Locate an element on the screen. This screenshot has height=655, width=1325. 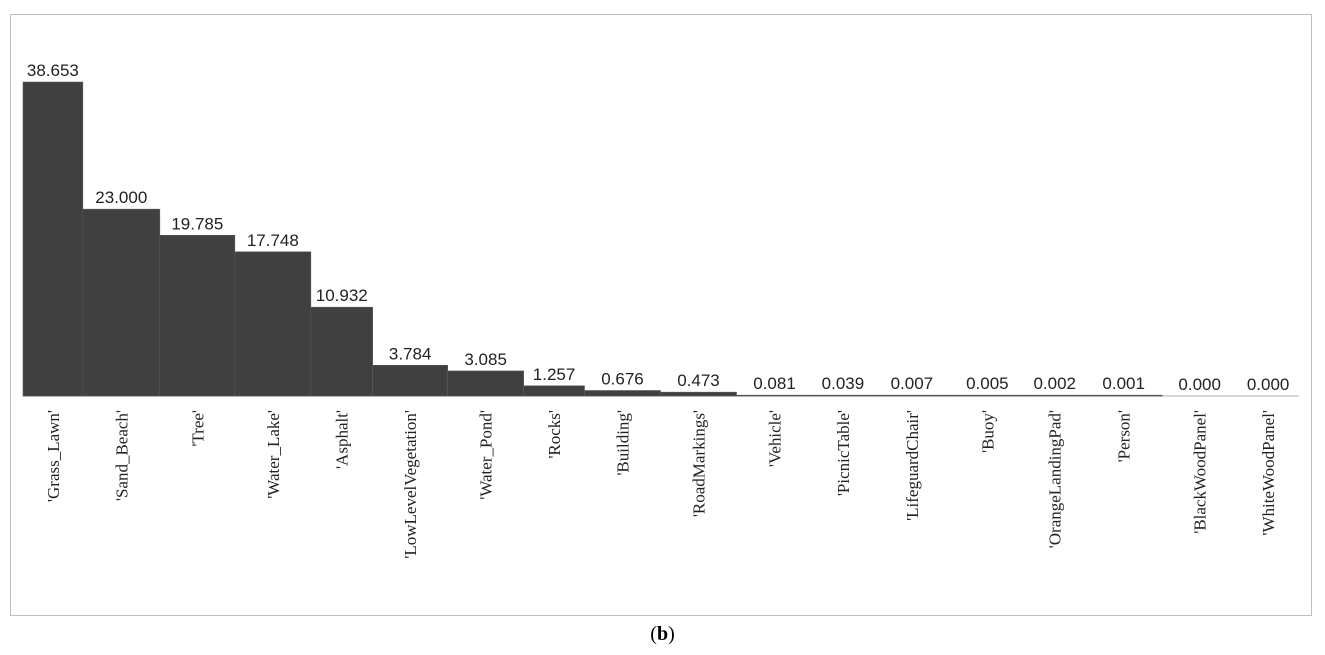
category-label: 'Grass_Lawn' is located at coordinates (53, 456).